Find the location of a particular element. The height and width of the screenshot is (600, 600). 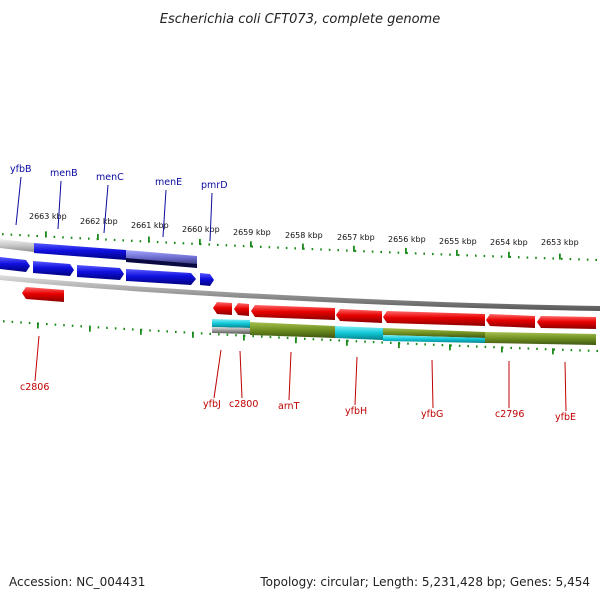

gene-label-yfbB: yfbB is located at coordinates (21, 169).